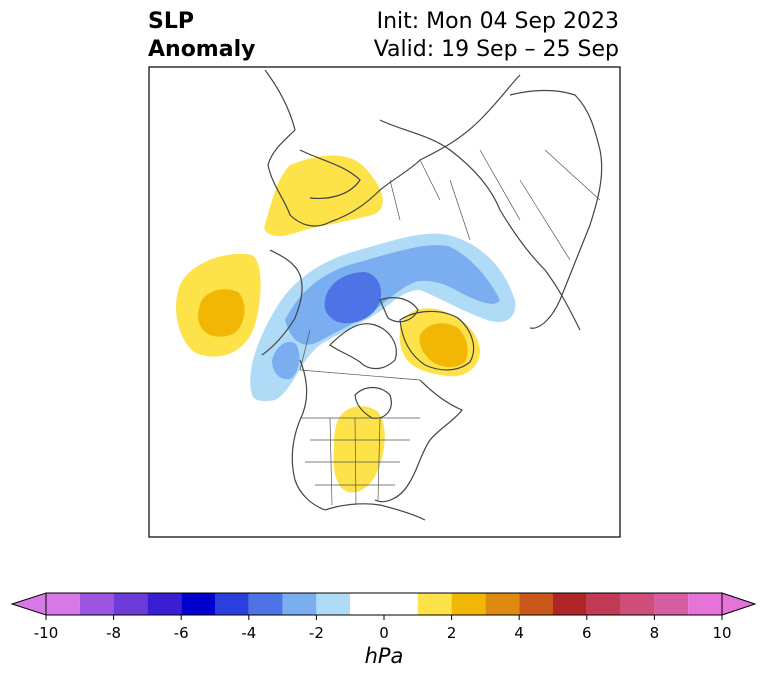 Image resolution: width=768 pixels, height=684 pixels. Describe the element at coordinates (171, 21) in the screenshot. I see `title-variable-line1: SLP` at that location.